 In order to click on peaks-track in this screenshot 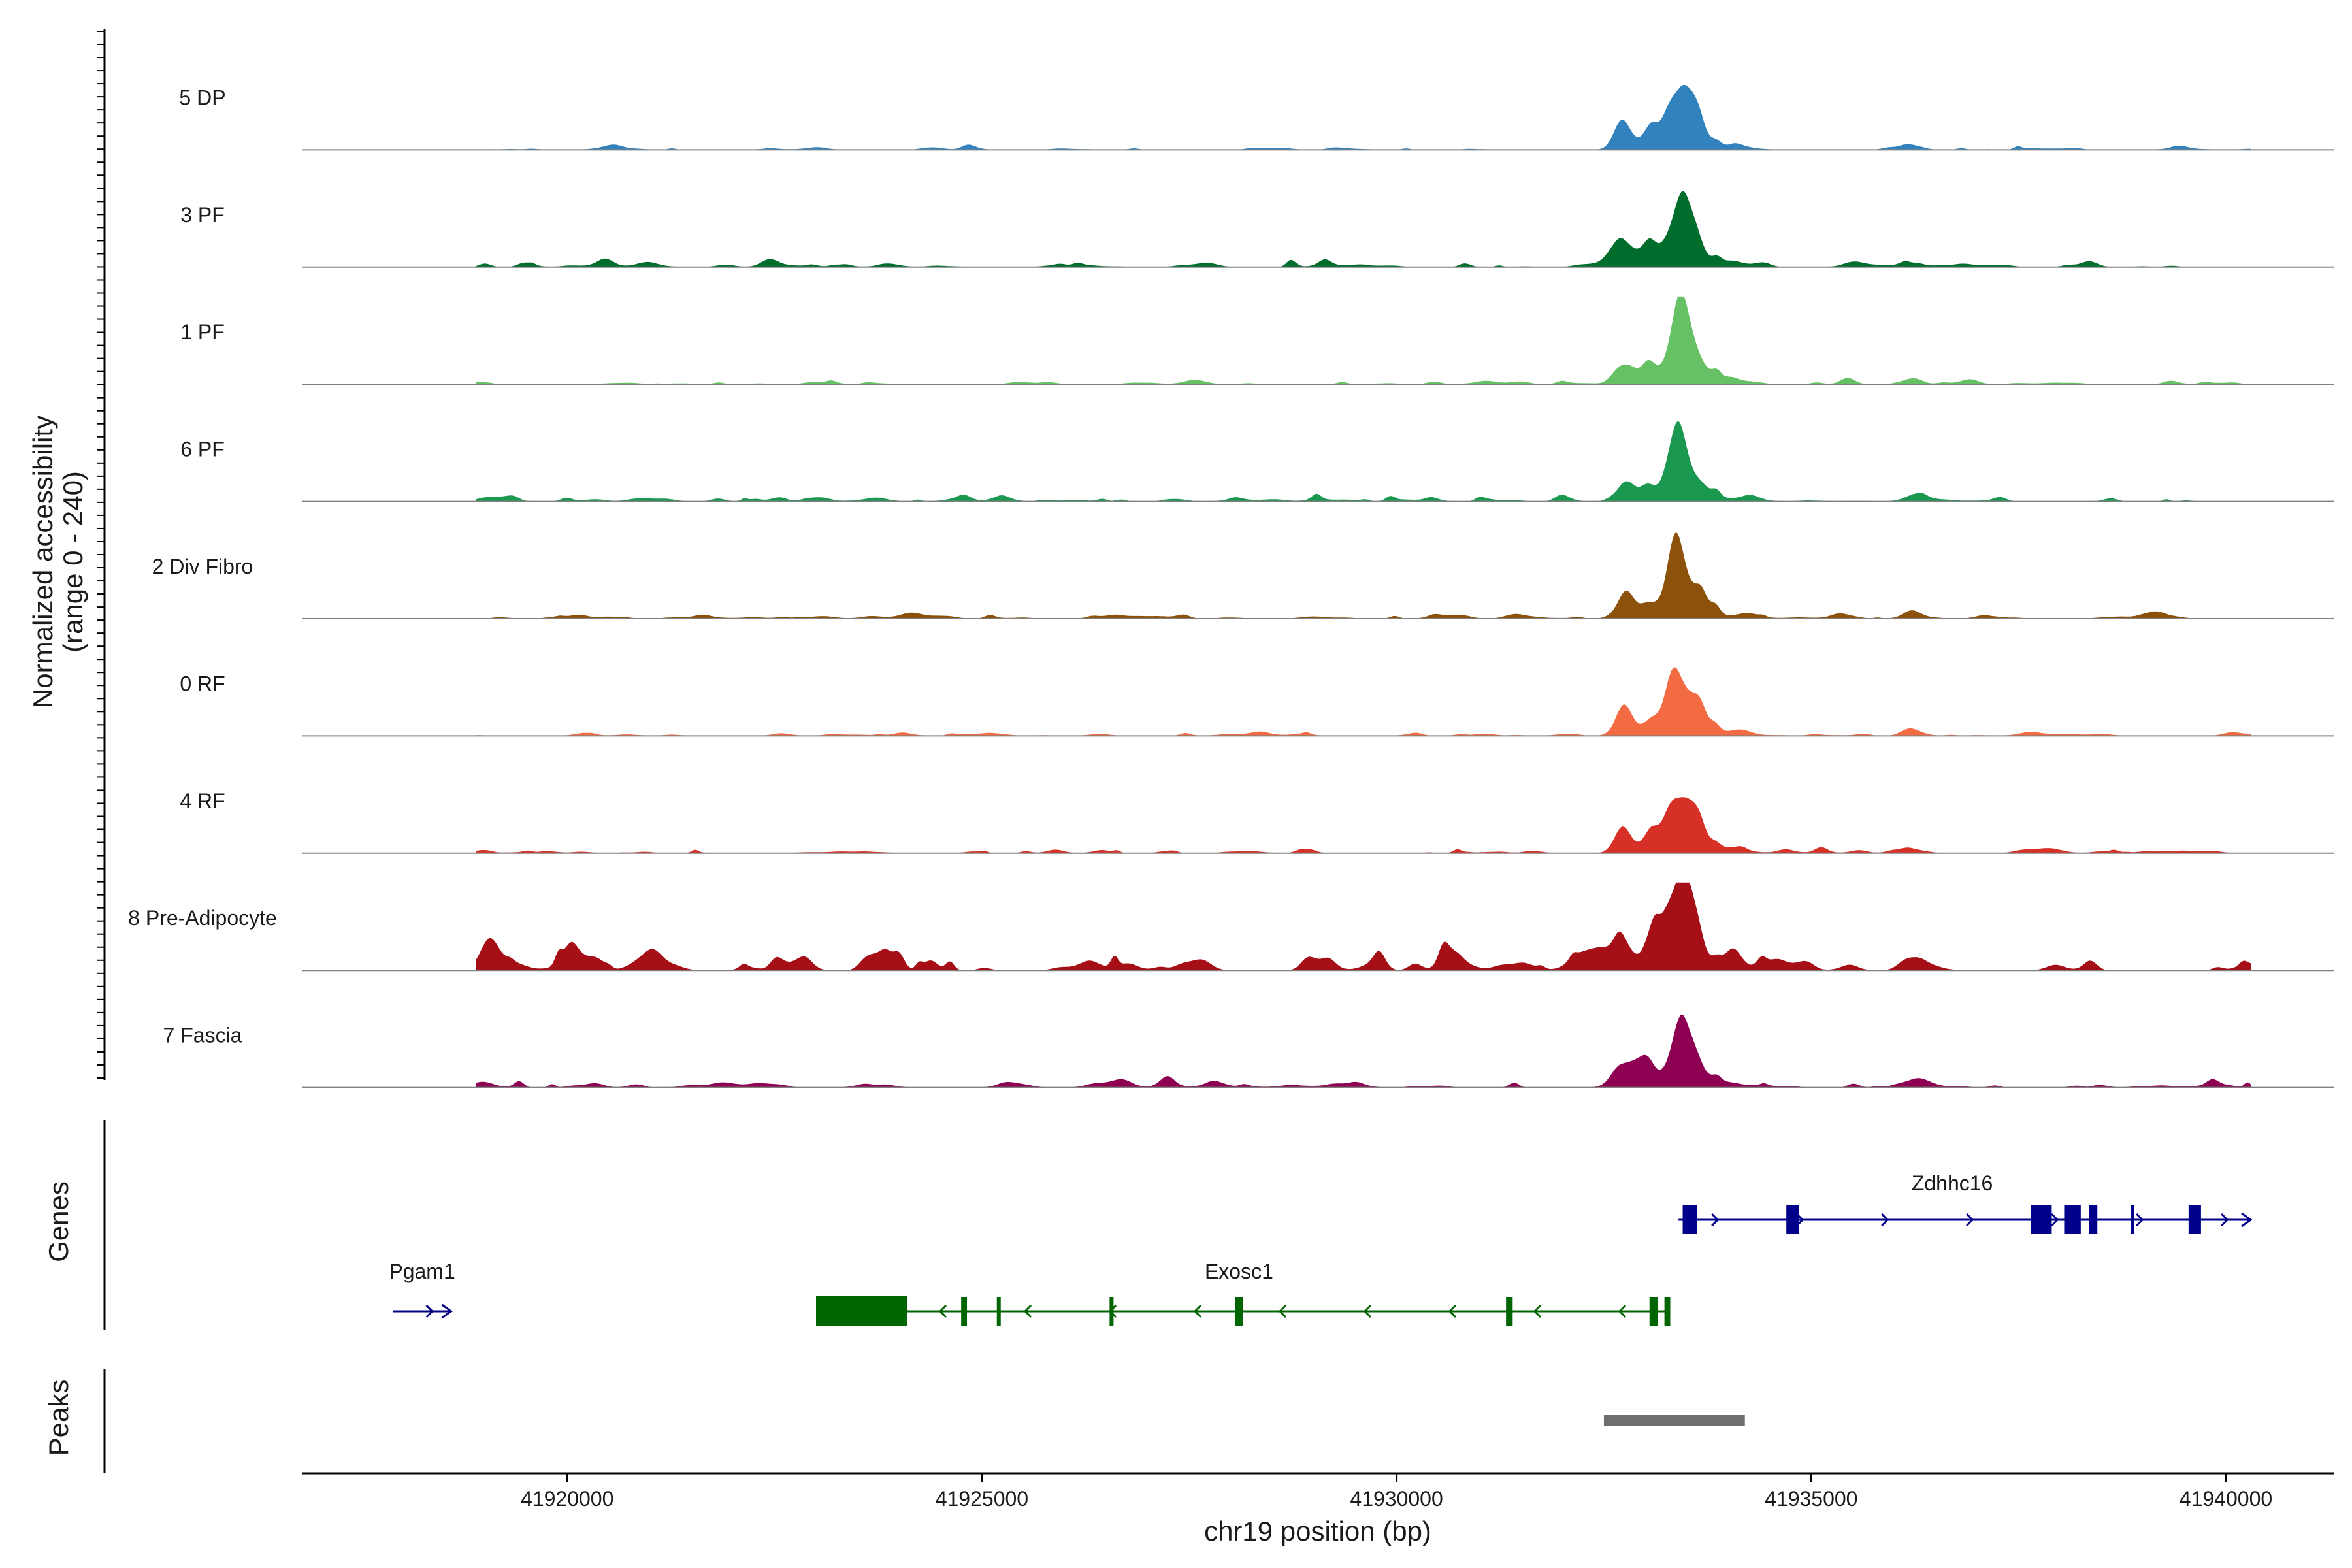, I will do `click(924, 1421)`.